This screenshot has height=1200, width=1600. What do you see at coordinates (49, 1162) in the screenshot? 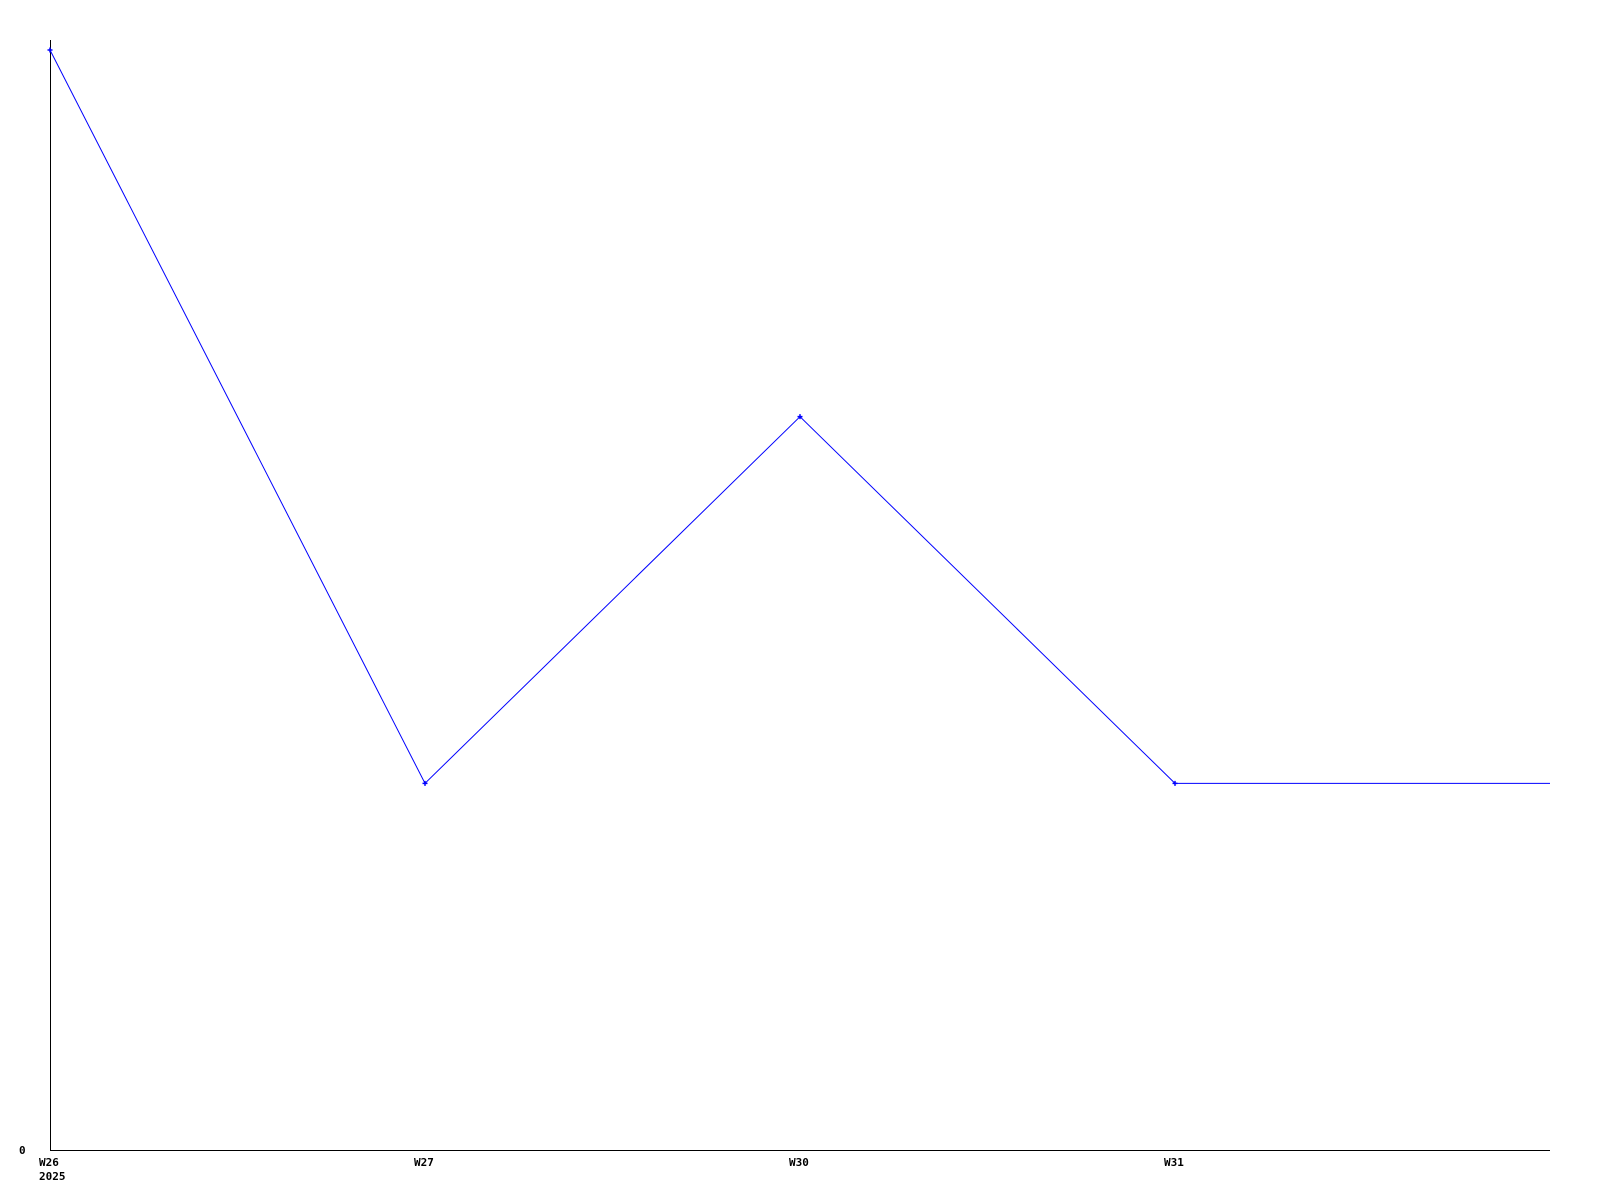
I see `x-tick-label: W26` at bounding box center [49, 1162].